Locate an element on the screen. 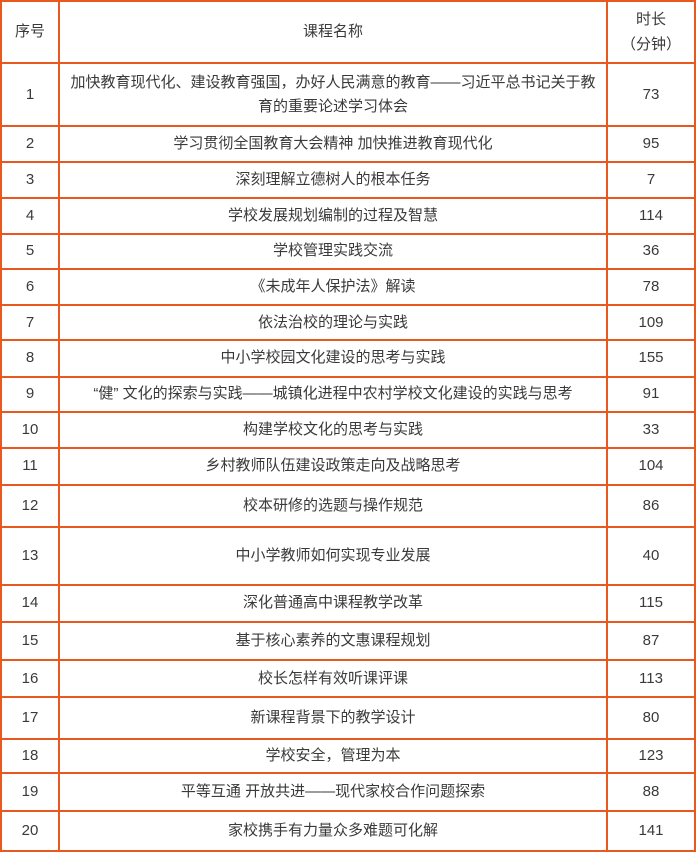  table-row: 15 基于核心素养的文惠课程规划 87 is located at coordinates (348, 640).